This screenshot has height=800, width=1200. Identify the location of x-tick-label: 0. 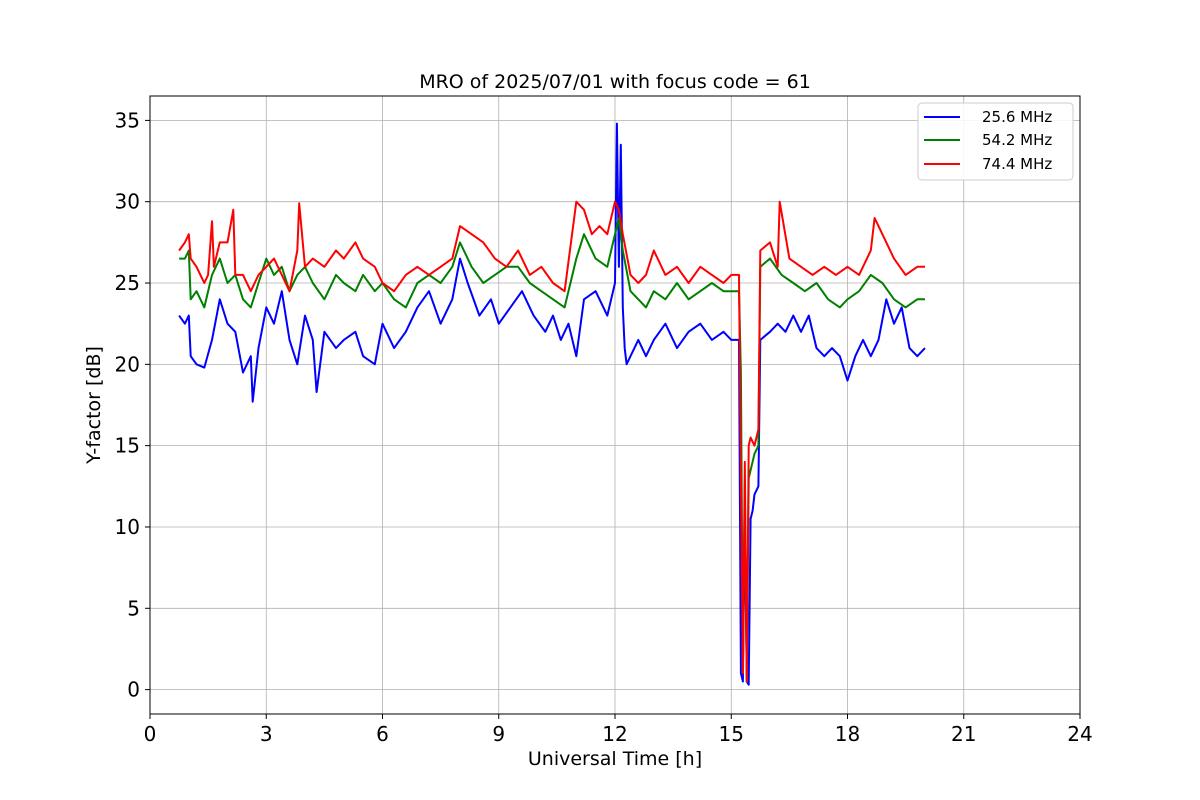
(150, 734).